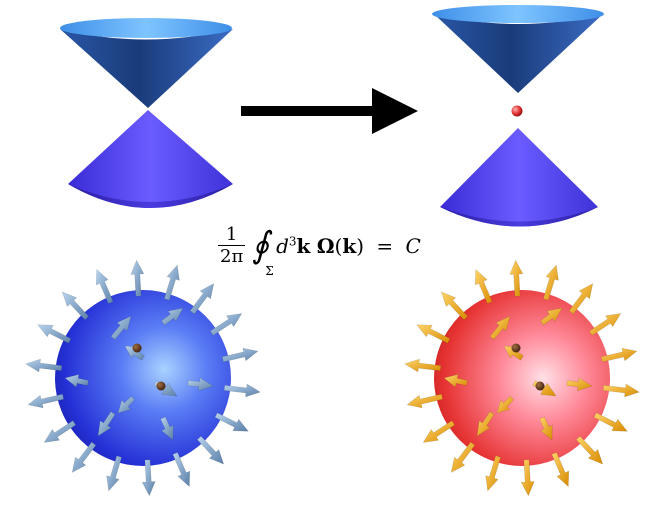  Describe the element at coordinates (261, 245) in the screenshot. I see `integral-symbol: ∮` at that location.